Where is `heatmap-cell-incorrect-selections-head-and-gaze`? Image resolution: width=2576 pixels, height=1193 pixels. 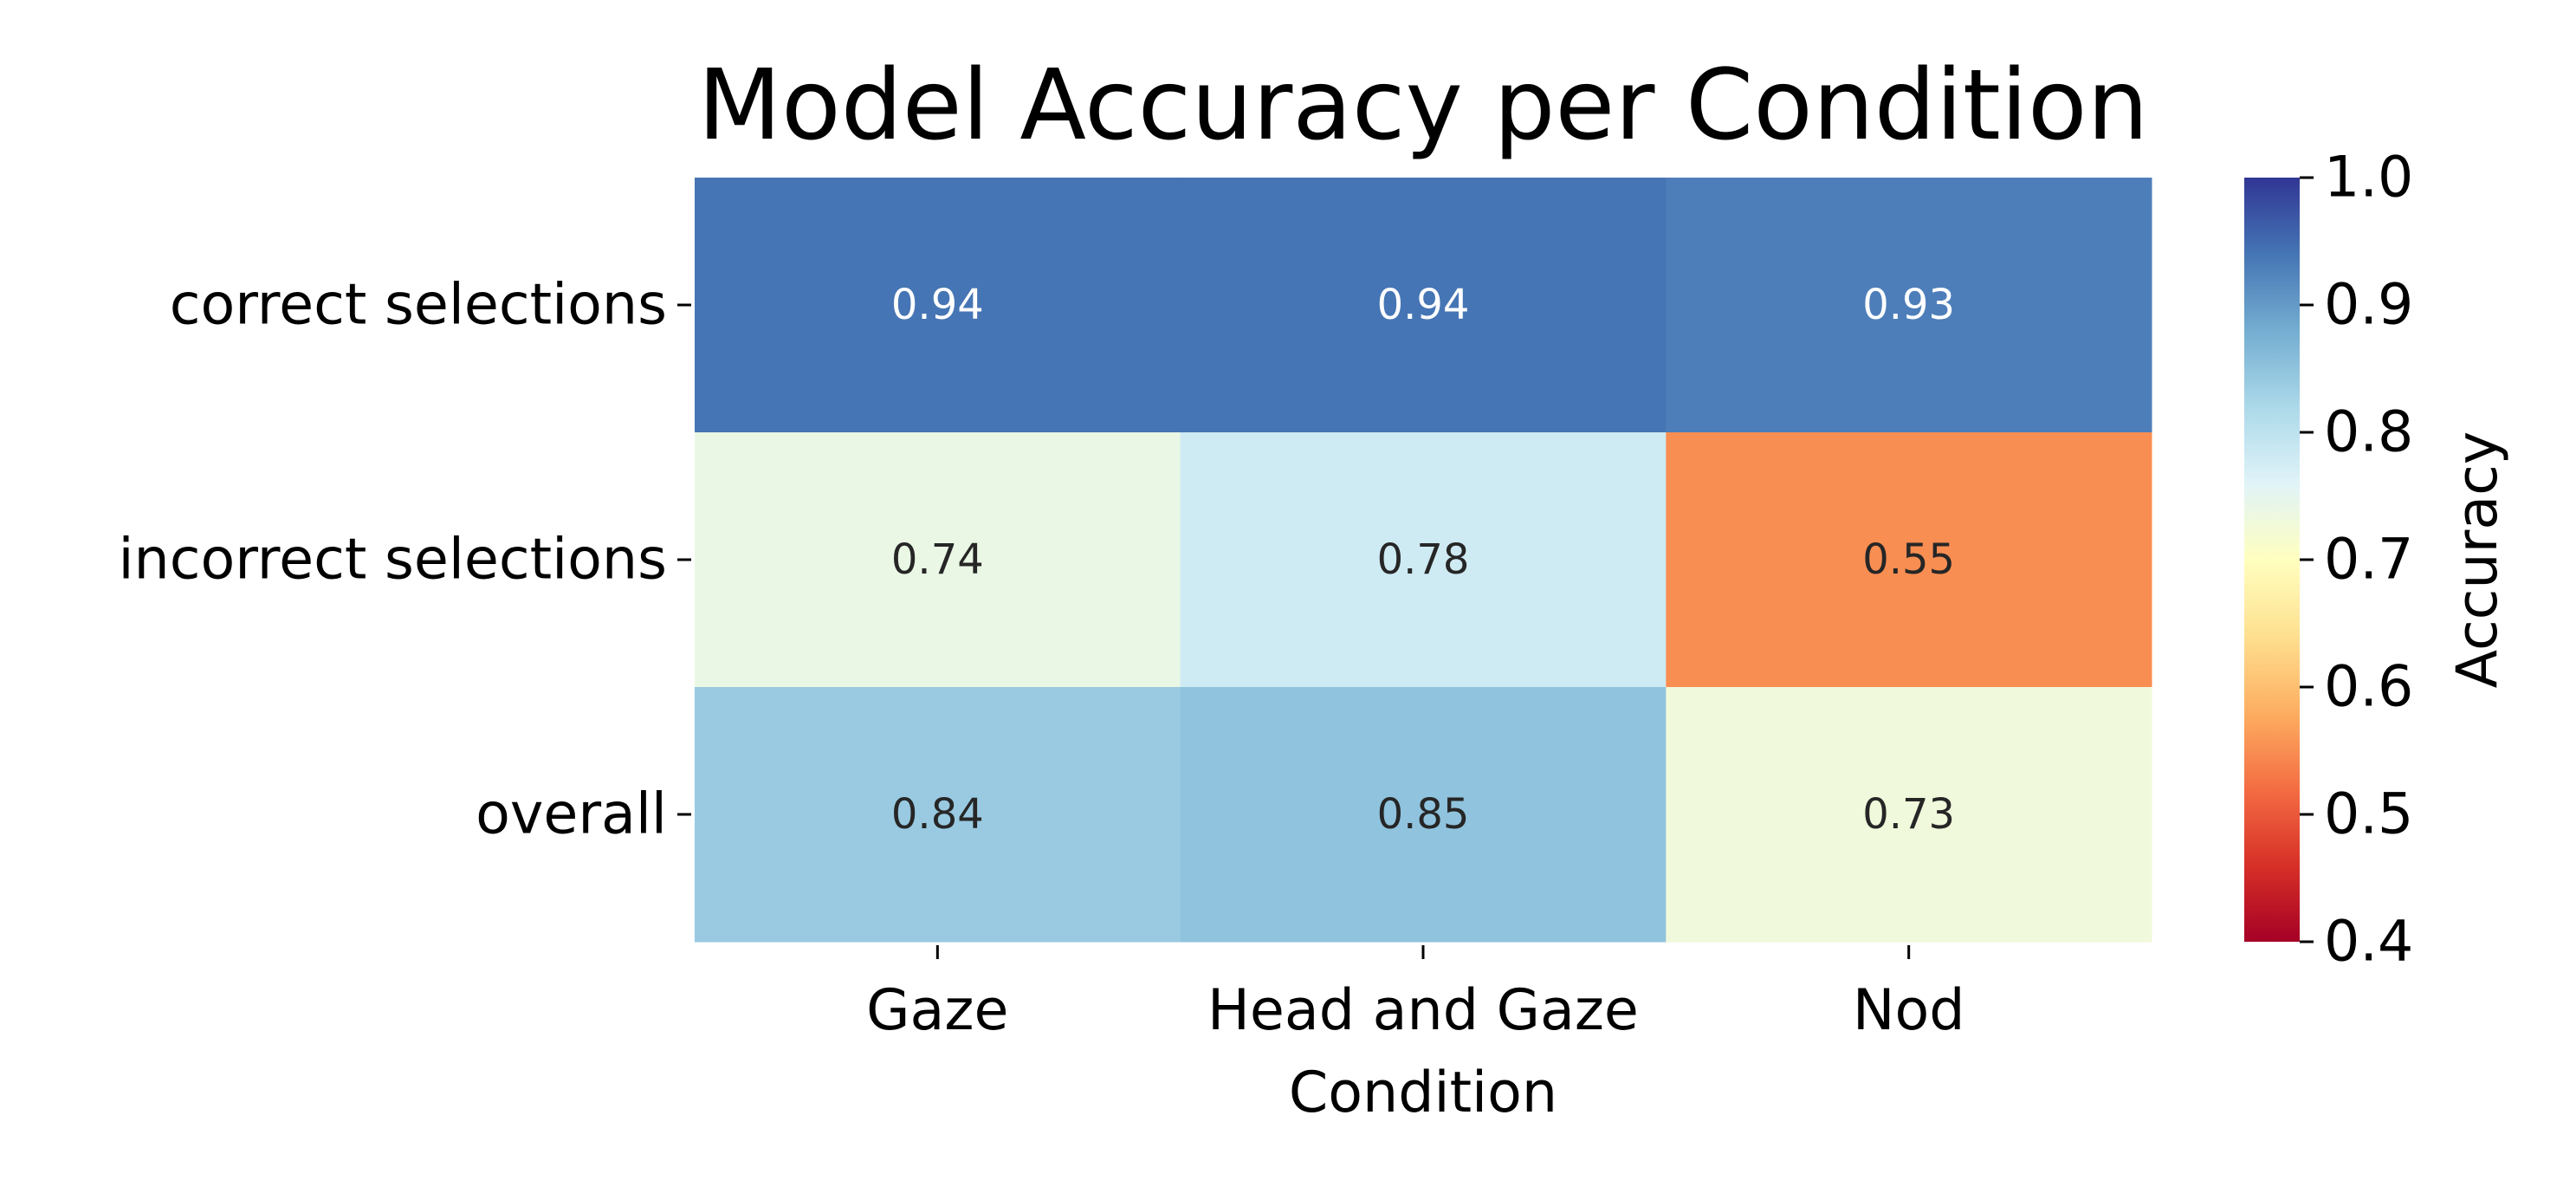
heatmap-cell-incorrect-selections-head-and-gaze is located at coordinates (1423, 560).